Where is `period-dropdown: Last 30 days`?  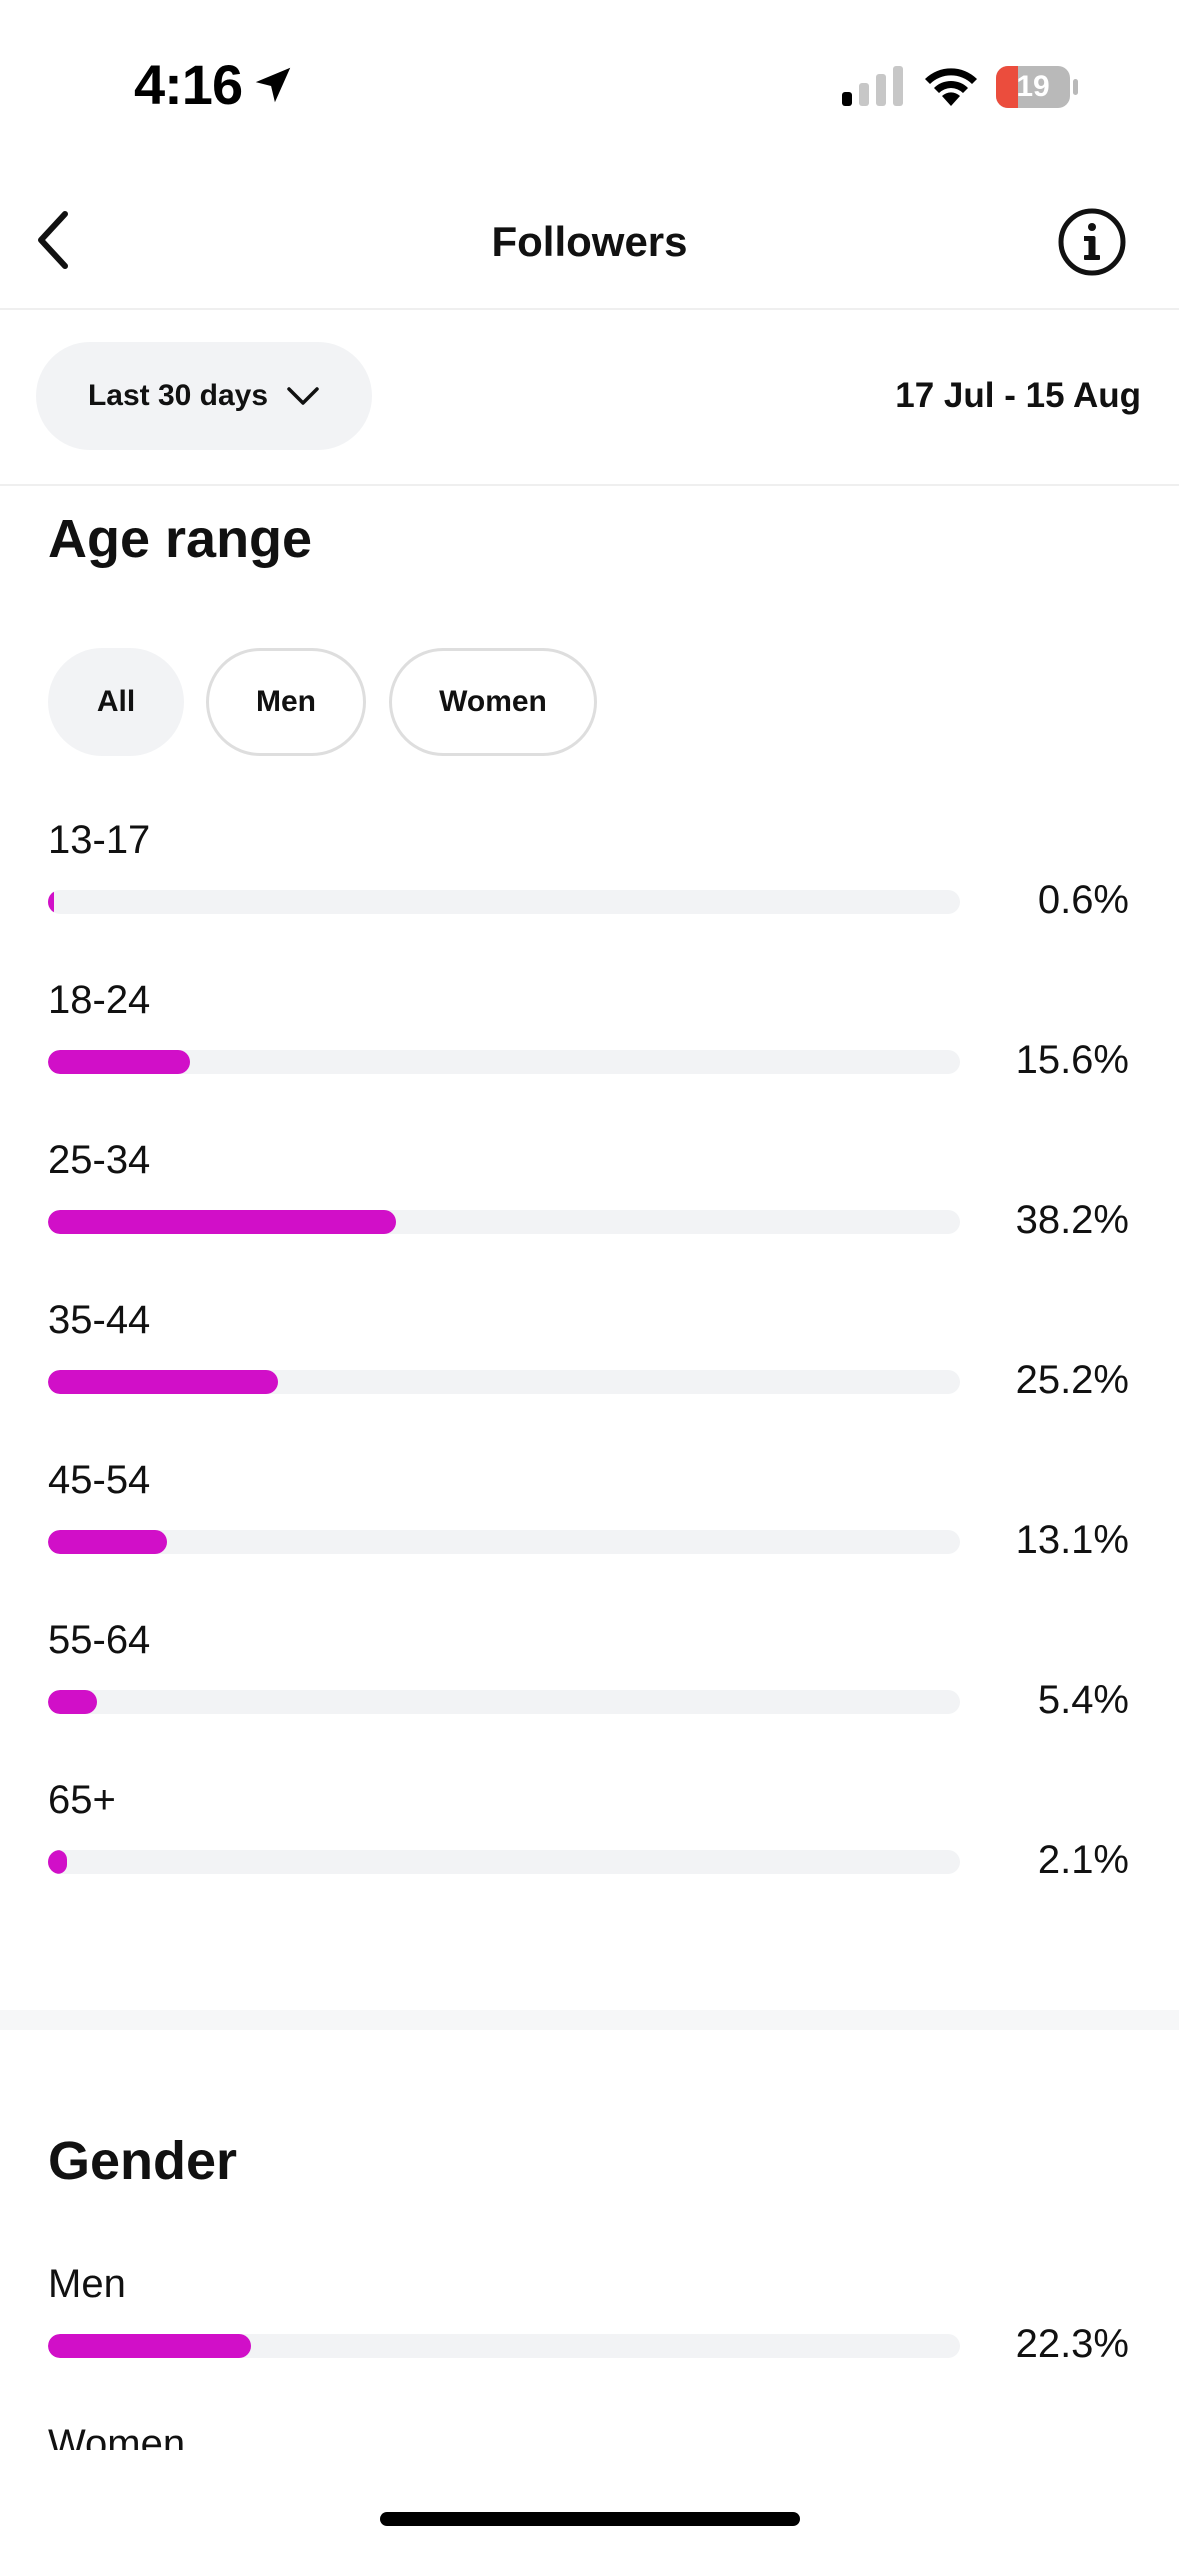
period-dropdown: Last 30 days is located at coordinates (204, 396).